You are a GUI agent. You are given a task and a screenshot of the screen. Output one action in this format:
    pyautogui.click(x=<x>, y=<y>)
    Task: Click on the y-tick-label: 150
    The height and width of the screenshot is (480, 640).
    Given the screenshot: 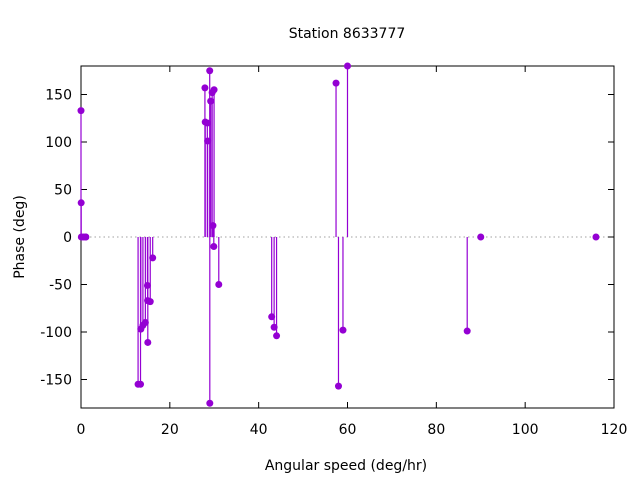 What is the action you would take?
    pyautogui.click(x=58, y=96)
    